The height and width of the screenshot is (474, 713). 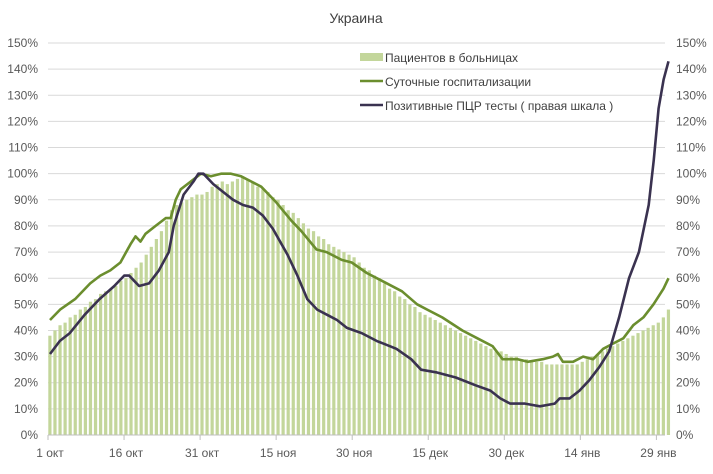 I want to click on x-tick-label: 16 окт, so click(x=126, y=453).